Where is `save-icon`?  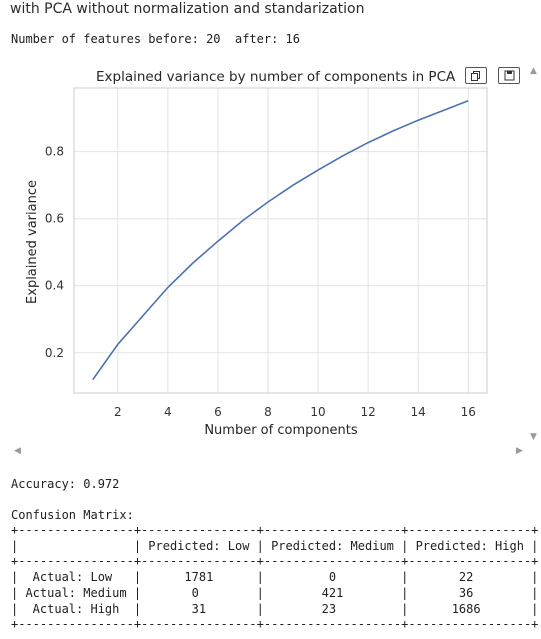 save-icon is located at coordinates (509, 75).